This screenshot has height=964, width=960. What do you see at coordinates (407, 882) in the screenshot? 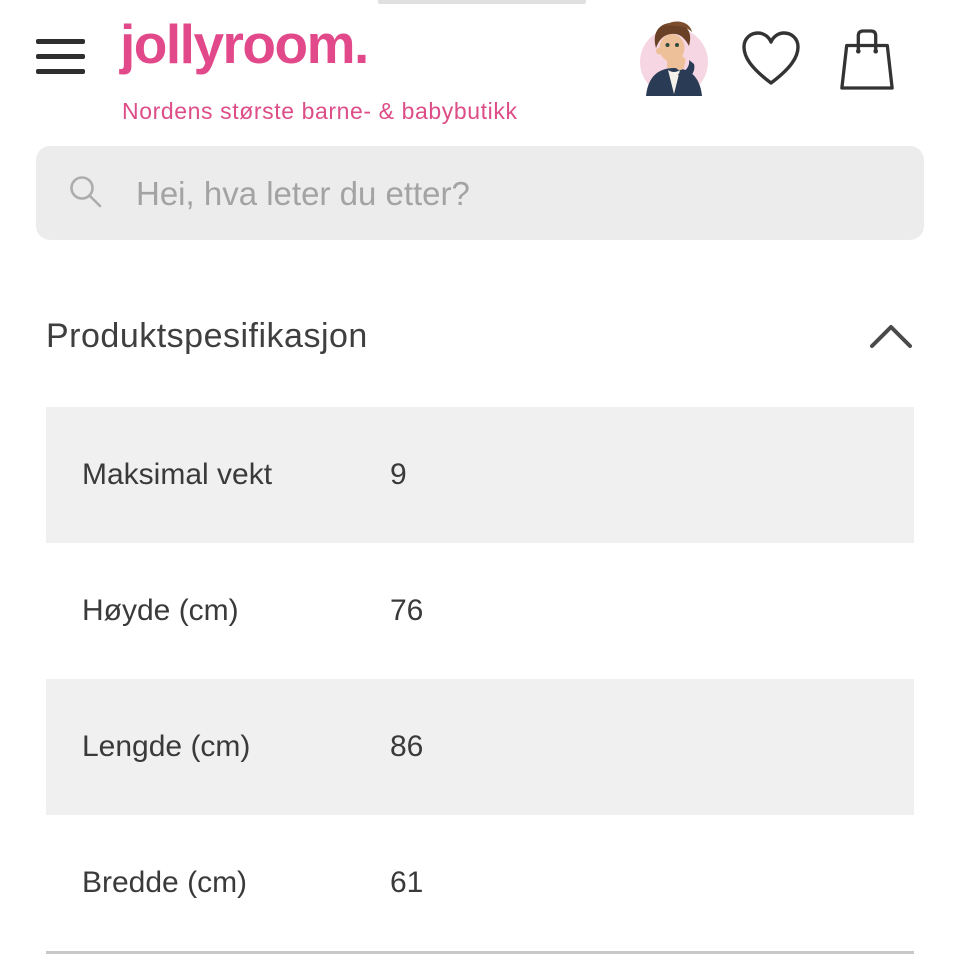
I see `spec-value: 61` at bounding box center [407, 882].